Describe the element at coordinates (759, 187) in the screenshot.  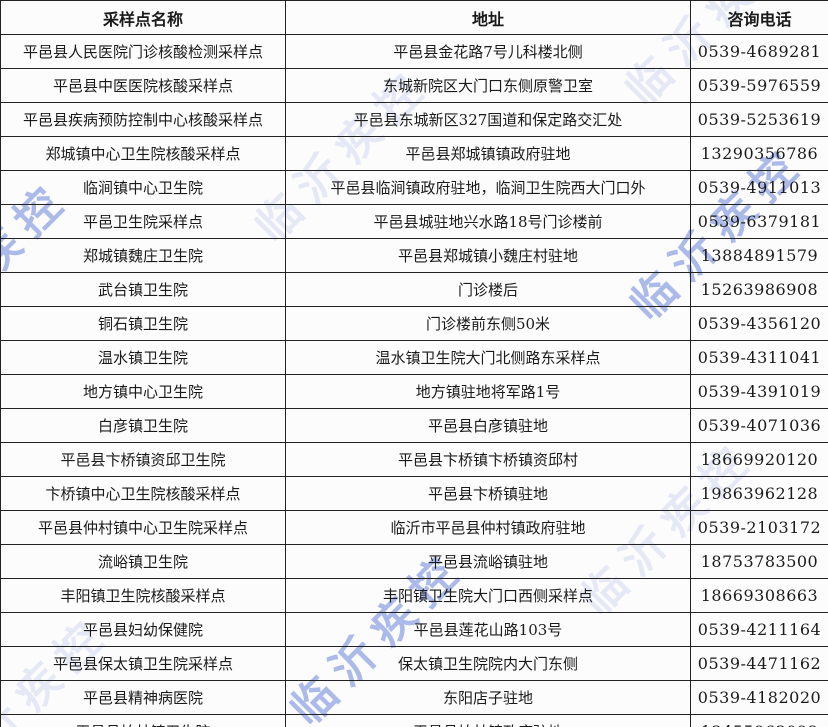
I see `cell-phone: 0539-4911013` at that location.